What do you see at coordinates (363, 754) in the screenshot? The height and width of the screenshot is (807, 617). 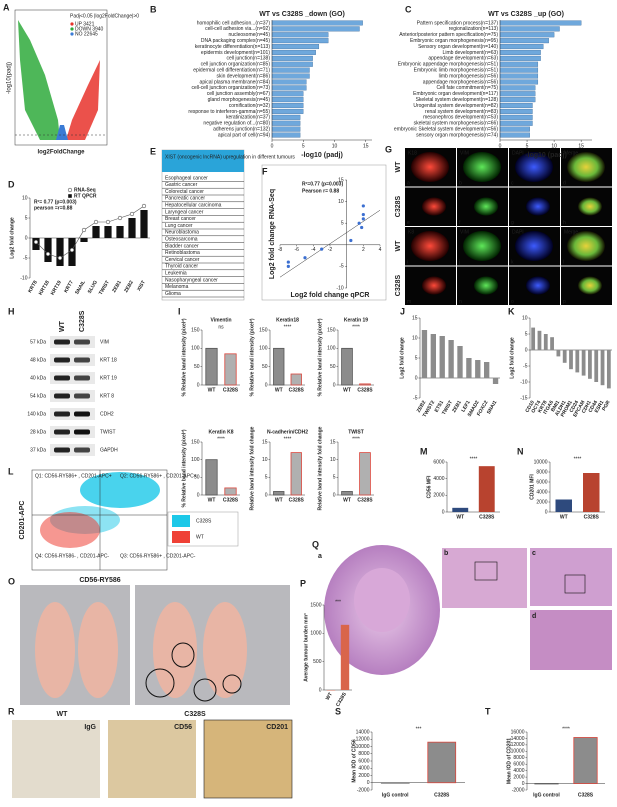 I see `y-tick-label: 8000` at bounding box center [363, 754].